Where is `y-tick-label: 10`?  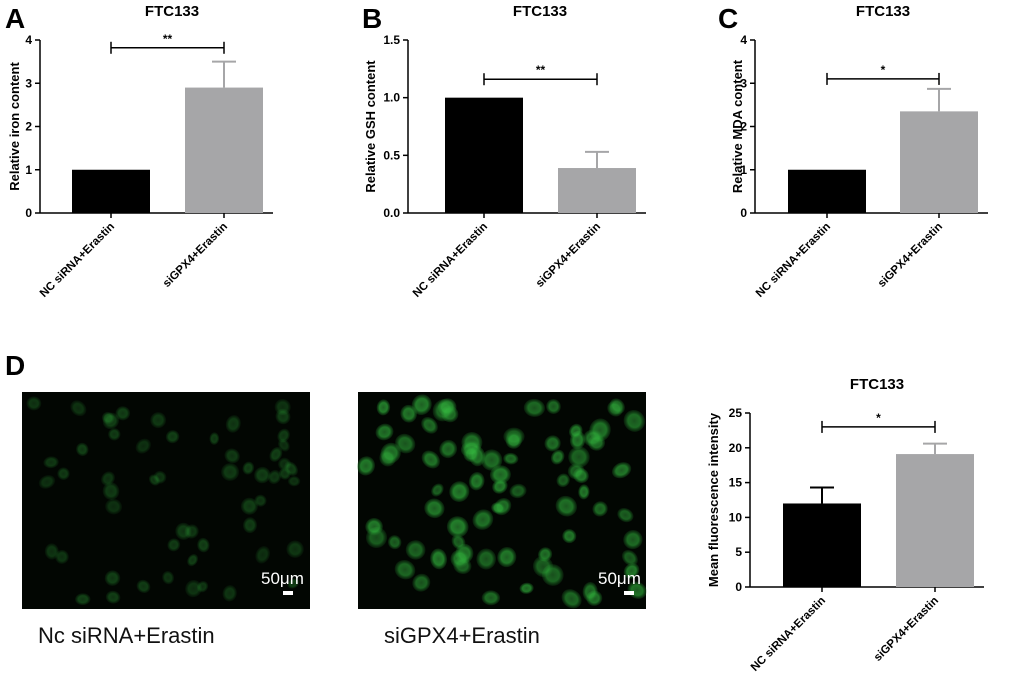
y-tick-label: 10 is located at coordinates (736, 517).